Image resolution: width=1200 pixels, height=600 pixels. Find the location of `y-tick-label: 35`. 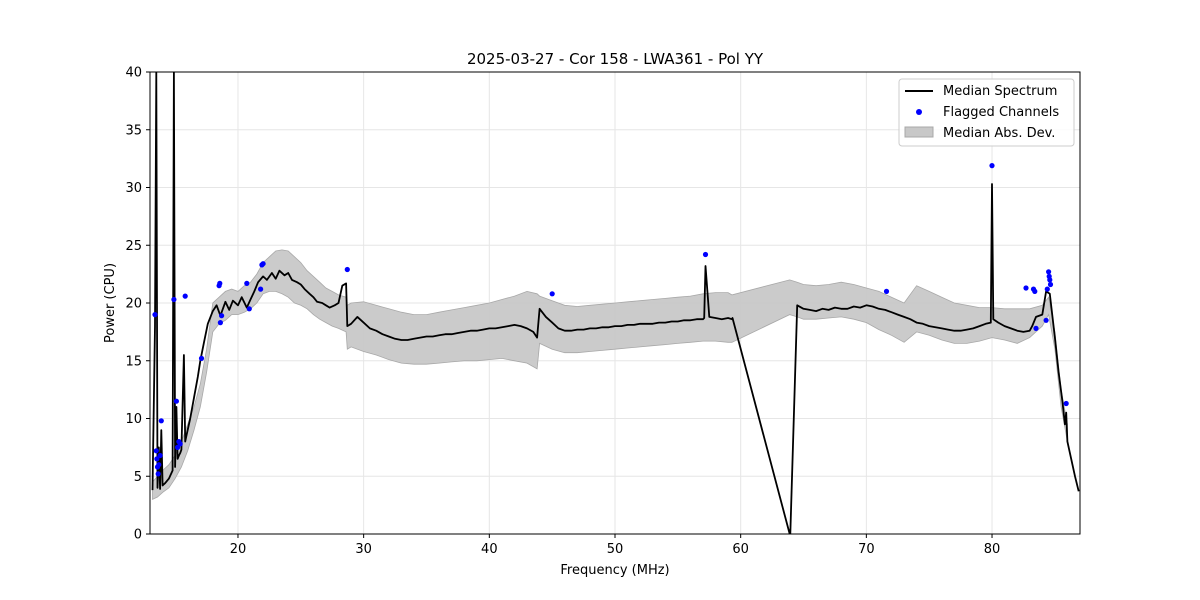

y-tick-label: 35 is located at coordinates (133, 130).